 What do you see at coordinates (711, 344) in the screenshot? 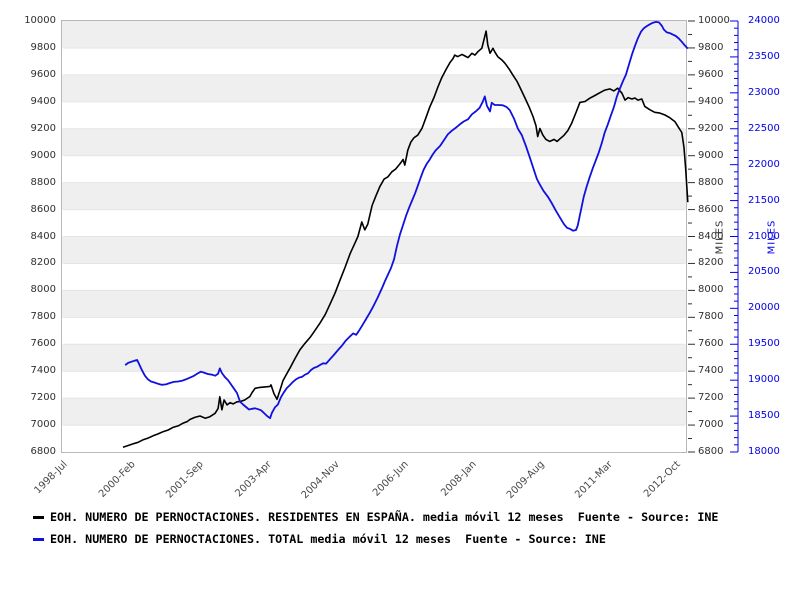
I see `y-axis-right-tick-label: 7600` at bounding box center [711, 344].